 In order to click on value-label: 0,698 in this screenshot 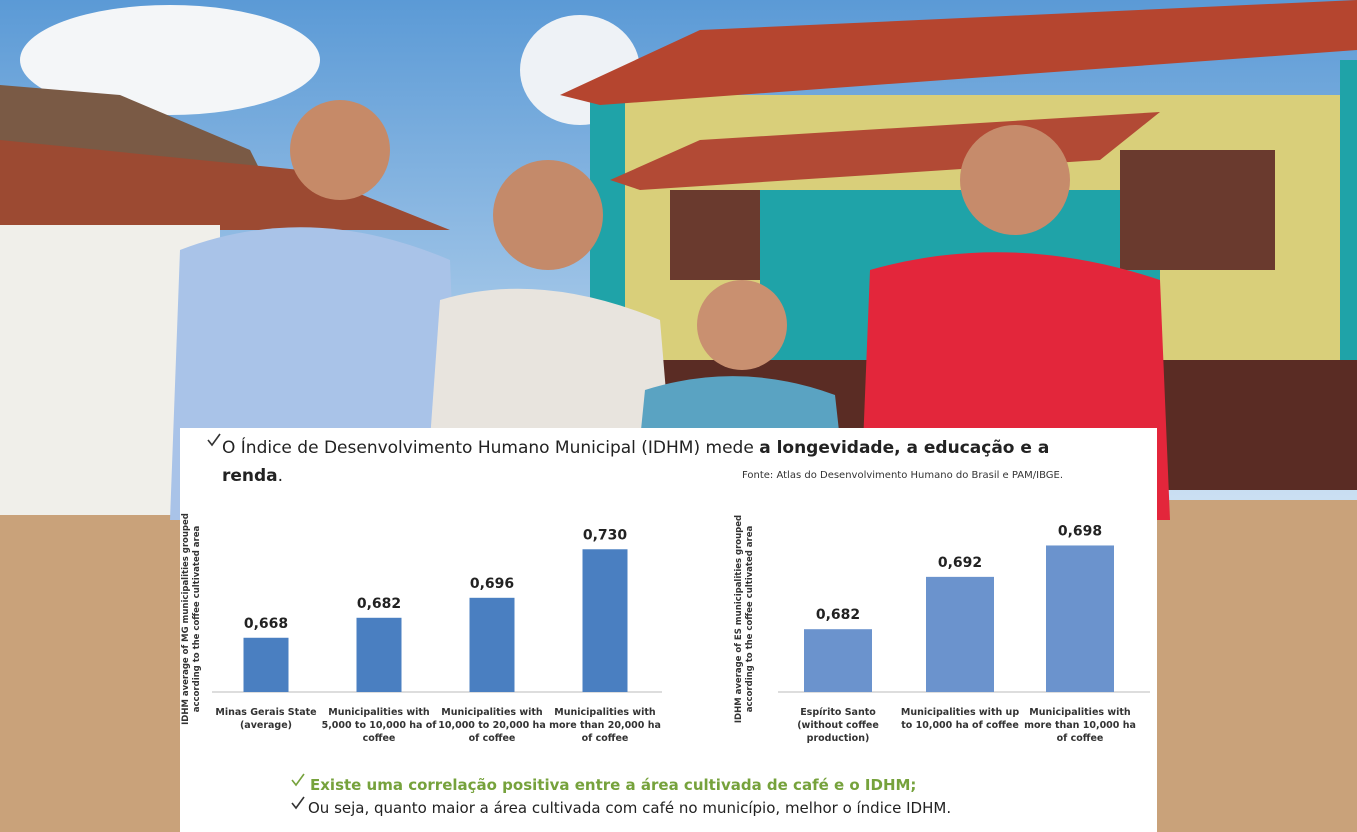, I will do `click(1080, 531)`.